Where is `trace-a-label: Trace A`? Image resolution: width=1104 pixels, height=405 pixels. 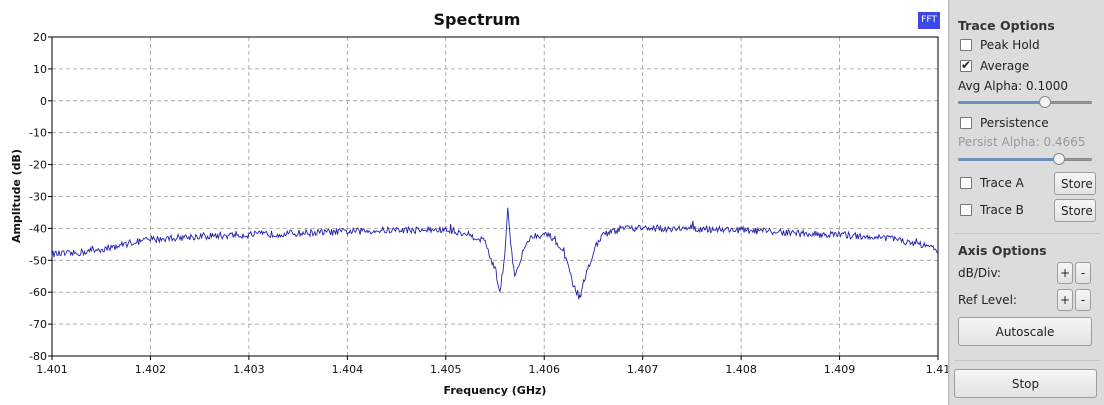 trace-a-label: Trace A is located at coordinates (1002, 183).